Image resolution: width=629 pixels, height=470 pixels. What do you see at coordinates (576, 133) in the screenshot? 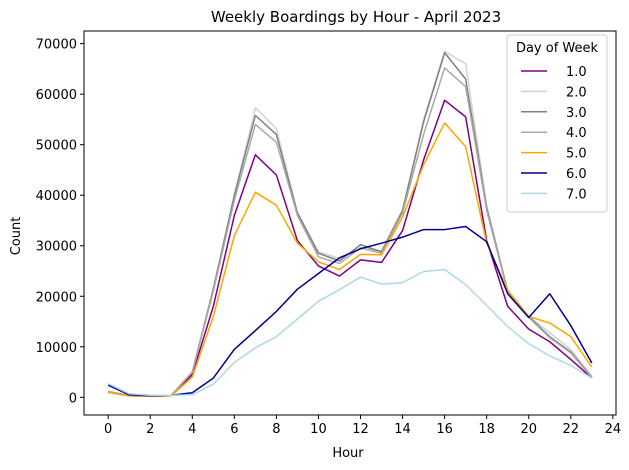
I see `legend-label: 4.0` at bounding box center [576, 133].